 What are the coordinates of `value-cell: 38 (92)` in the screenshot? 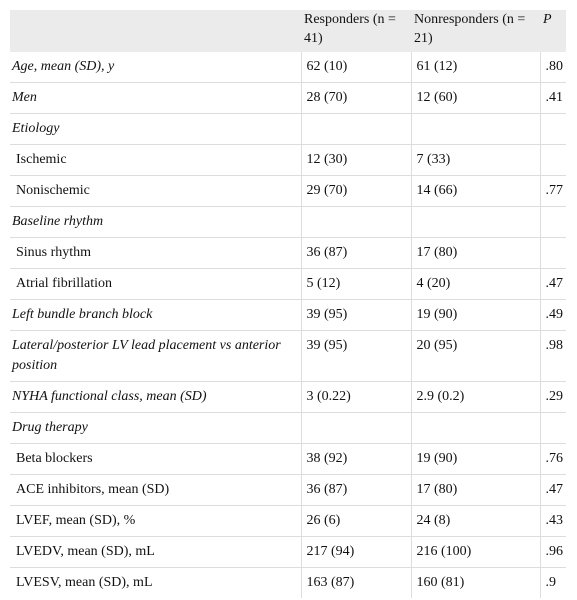 It's located at (355, 459).